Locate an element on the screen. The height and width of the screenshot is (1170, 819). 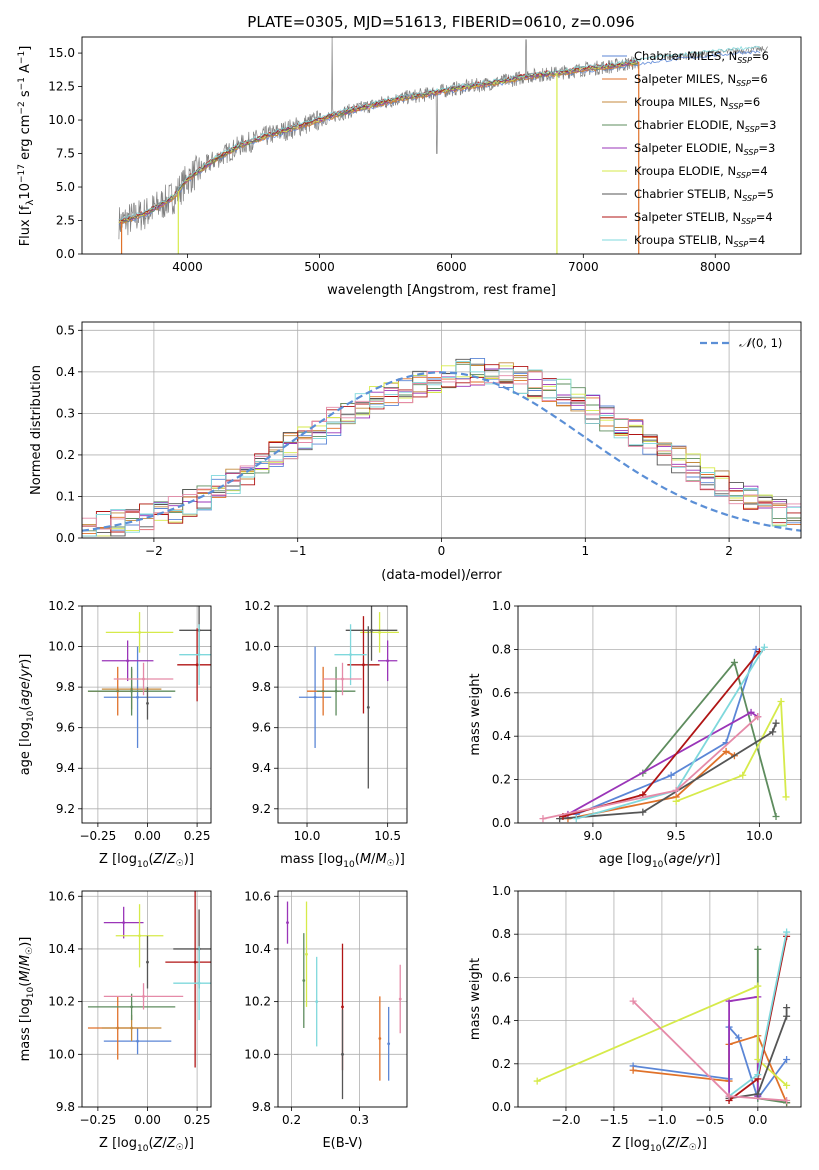
series-line-chab_miles is located at coordinates (666, 732).